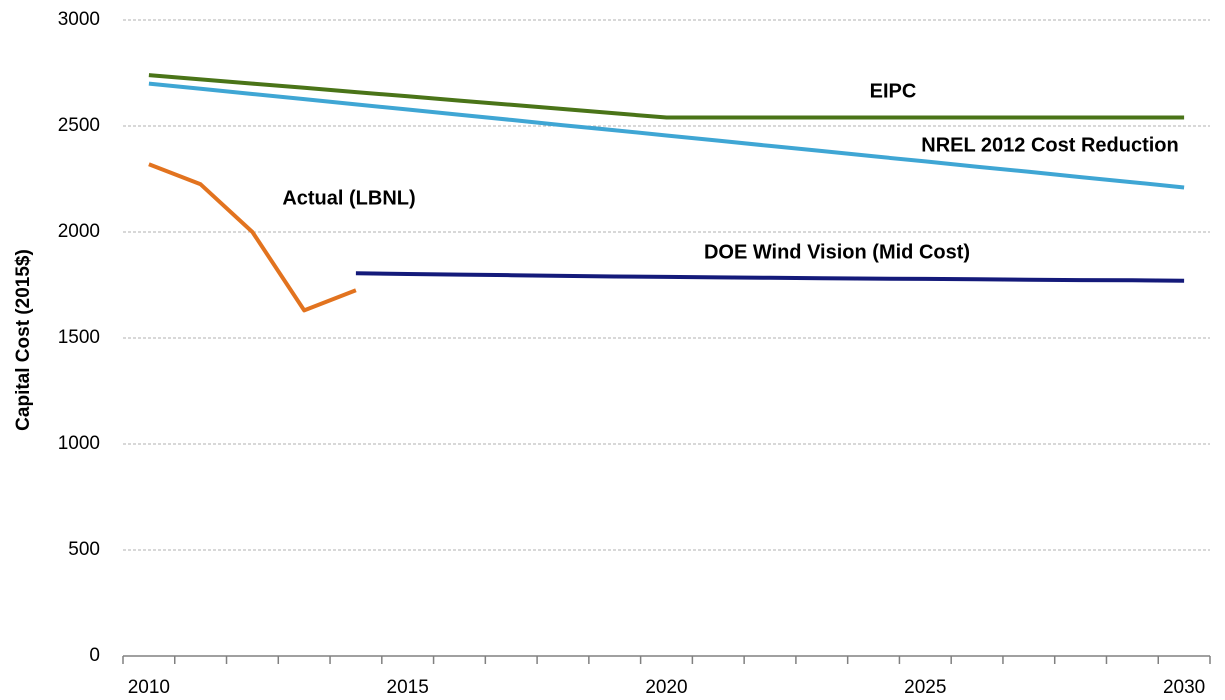 The height and width of the screenshot is (700, 1225). I want to click on series-label: DOE Wind Vision (Mid Cost), so click(837, 252).